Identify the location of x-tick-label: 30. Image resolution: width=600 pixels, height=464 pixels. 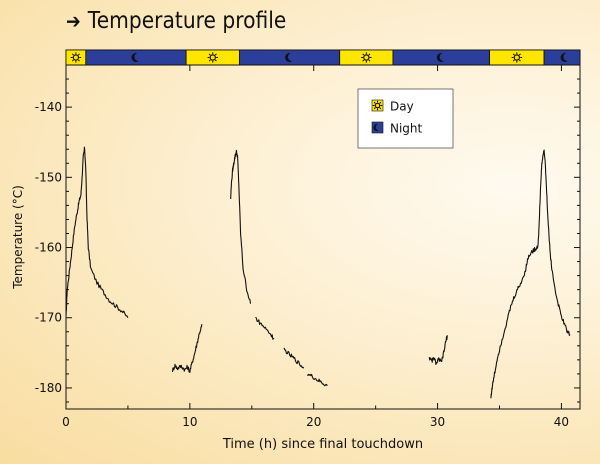
(437, 422).